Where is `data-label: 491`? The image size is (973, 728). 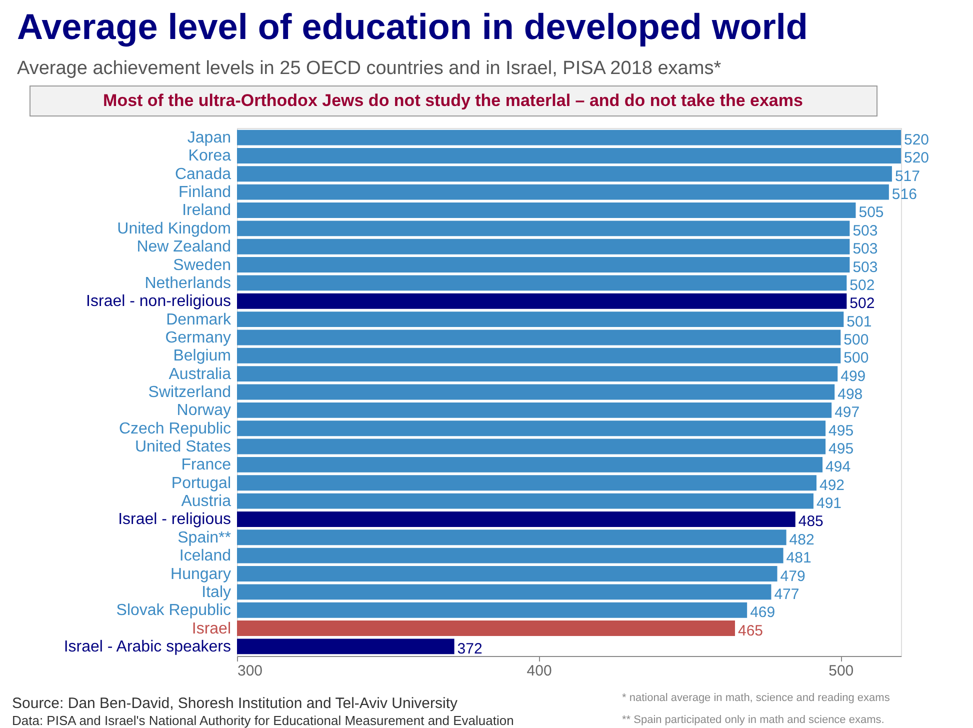 data-label: 491 is located at coordinates (829, 503).